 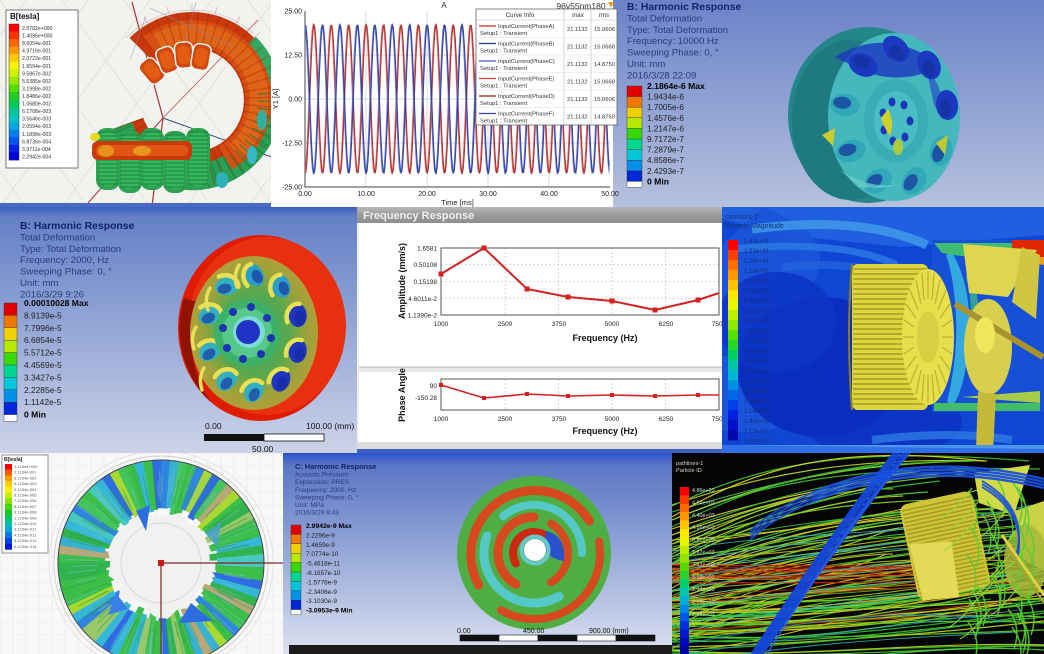 What do you see at coordinates (665, 139) in the screenshot?
I see `svg-text: 9.7172e-7` at bounding box center [665, 139].